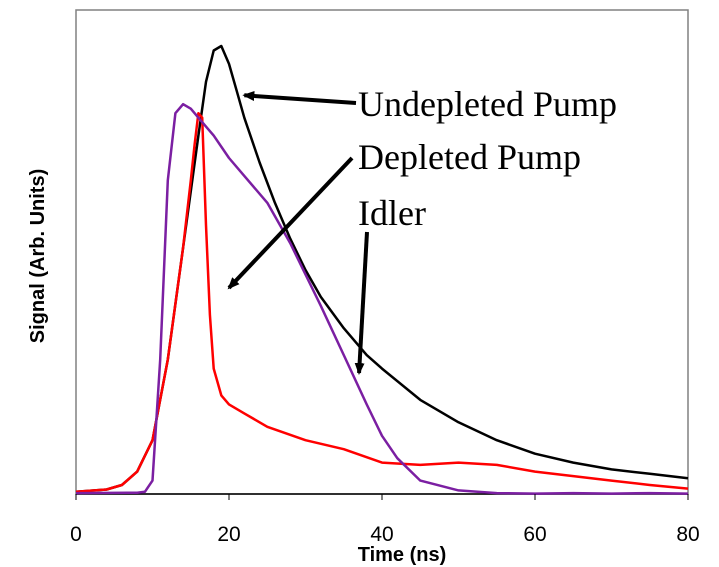  Describe the element at coordinates (76, 534) in the screenshot. I see `x-tick-label: 0` at that location.